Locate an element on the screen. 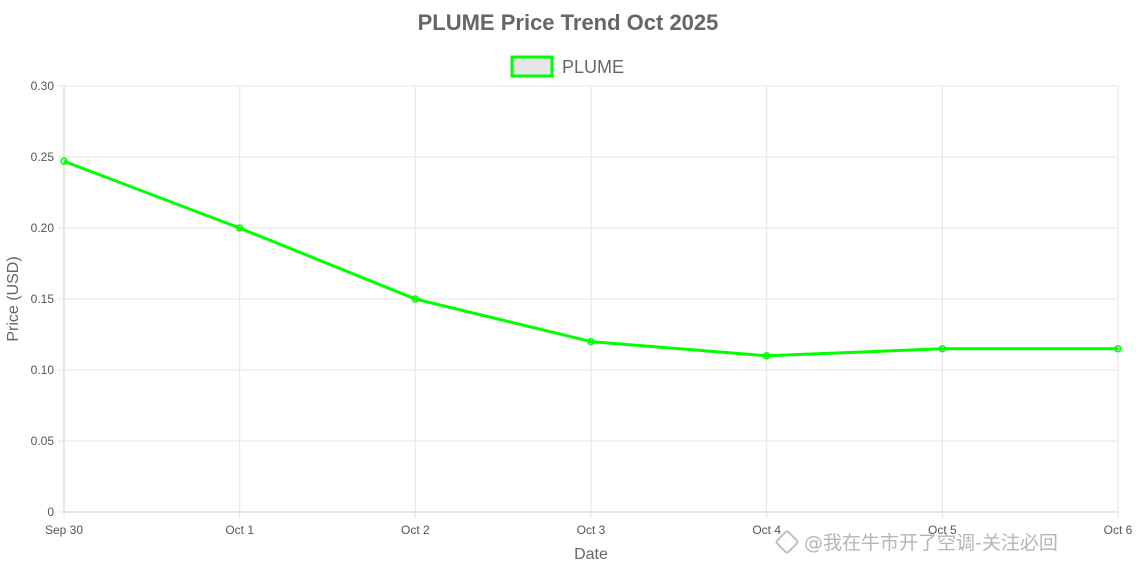  watermark: @我在牛市开了空调-关注必回 is located at coordinates (916, 541).